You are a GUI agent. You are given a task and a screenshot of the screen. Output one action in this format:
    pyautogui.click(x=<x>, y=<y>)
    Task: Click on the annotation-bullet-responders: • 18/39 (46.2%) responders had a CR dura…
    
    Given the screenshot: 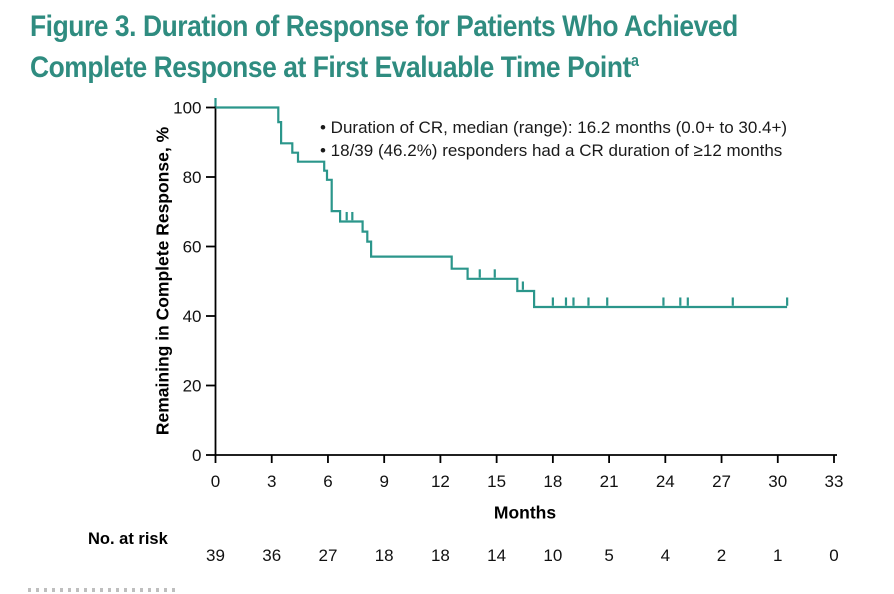 What is the action you would take?
    pyautogui.click(x=551, y=150)
    